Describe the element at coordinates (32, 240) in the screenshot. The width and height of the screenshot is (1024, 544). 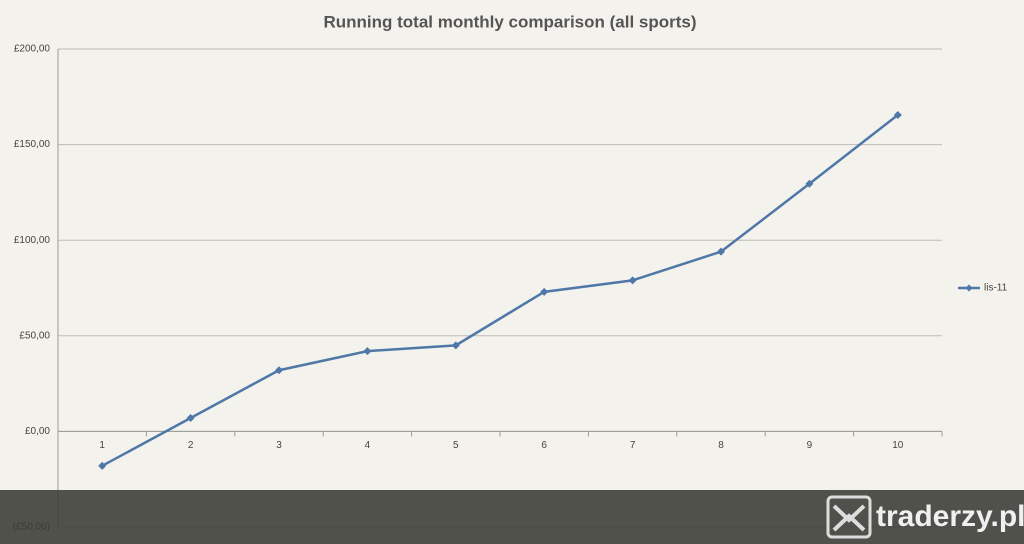
I see `y-tick-label: £100,00` at that location.